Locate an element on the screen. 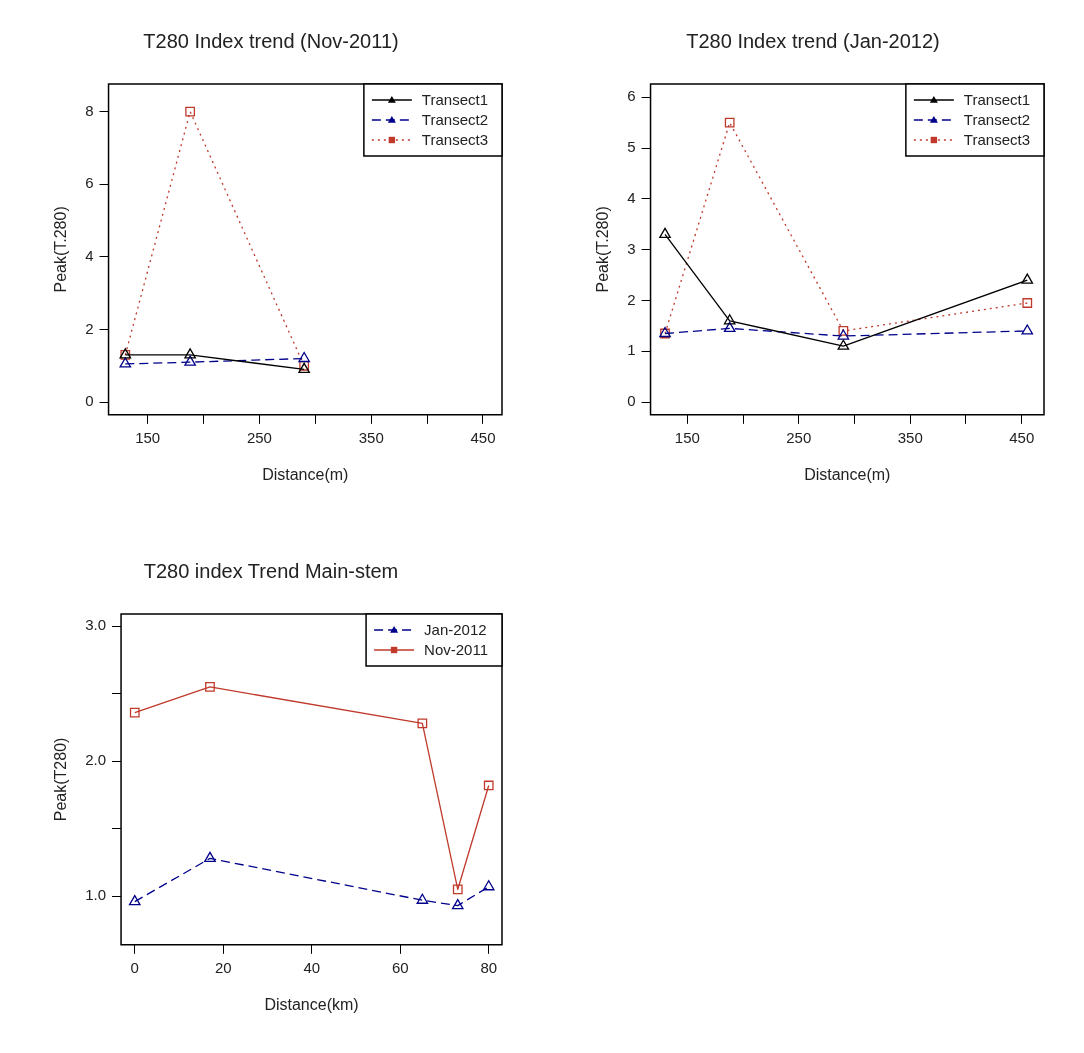 Image resolution: width=1084 pixels, height=1053 pixels. chart-title: T280 Index trend (Nov-2011) is located at coordinates (271, 40).